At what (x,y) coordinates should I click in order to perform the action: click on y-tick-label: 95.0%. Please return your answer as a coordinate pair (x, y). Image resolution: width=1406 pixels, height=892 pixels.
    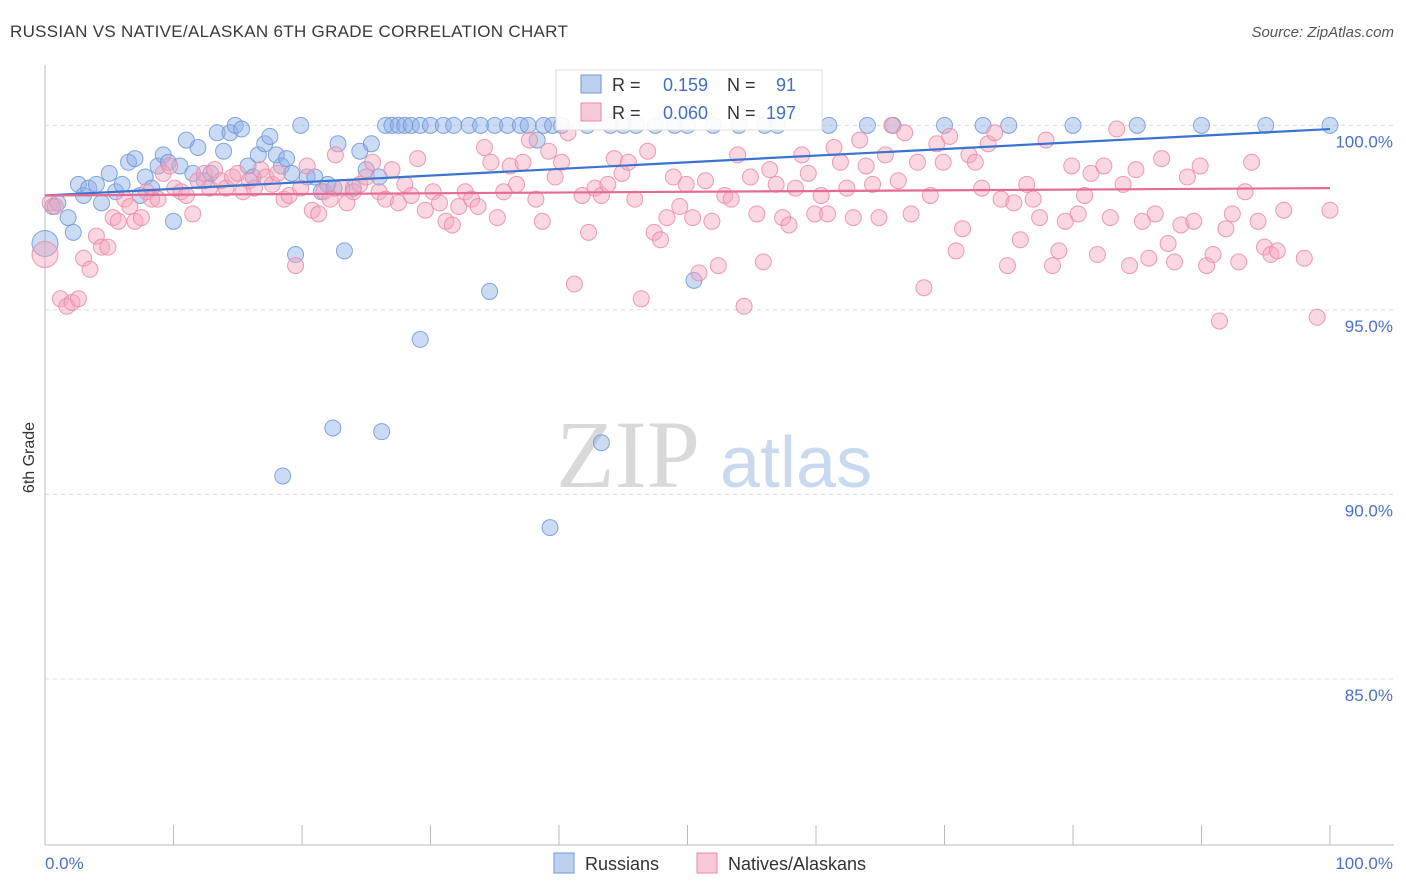
    Looking at the image, I should click on (1369, 326).